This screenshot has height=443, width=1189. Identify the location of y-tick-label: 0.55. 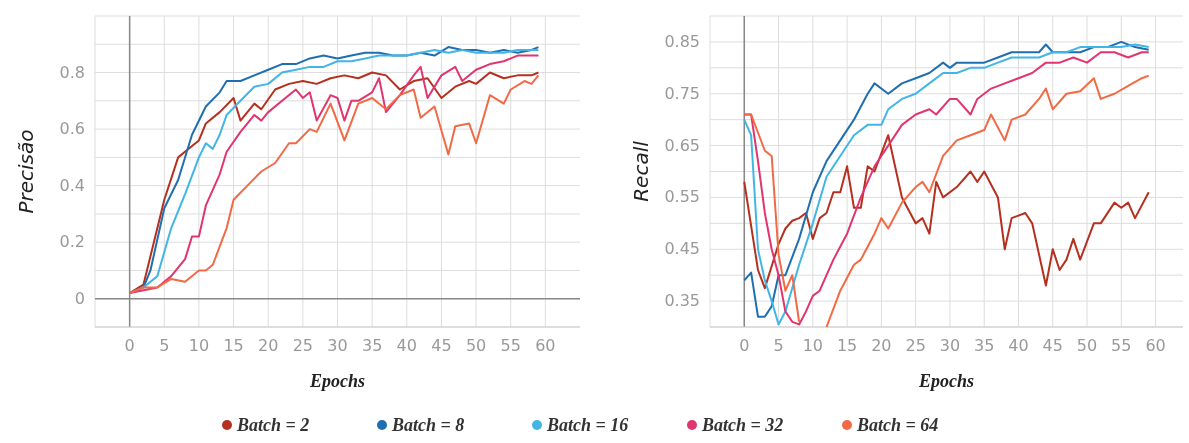
(682, 197).